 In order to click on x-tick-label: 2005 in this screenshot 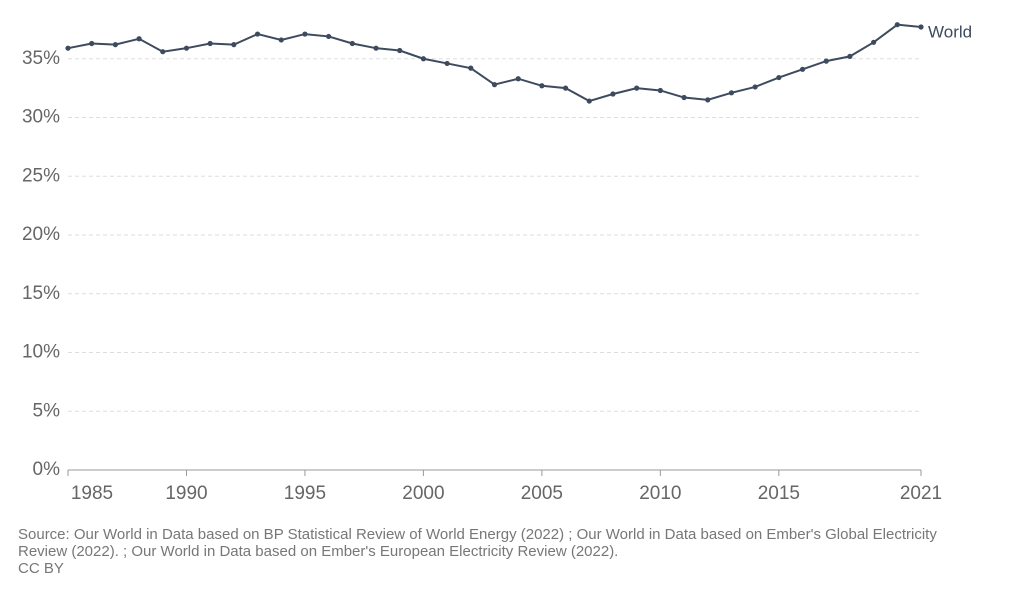, I will do `click(542, 493)`.